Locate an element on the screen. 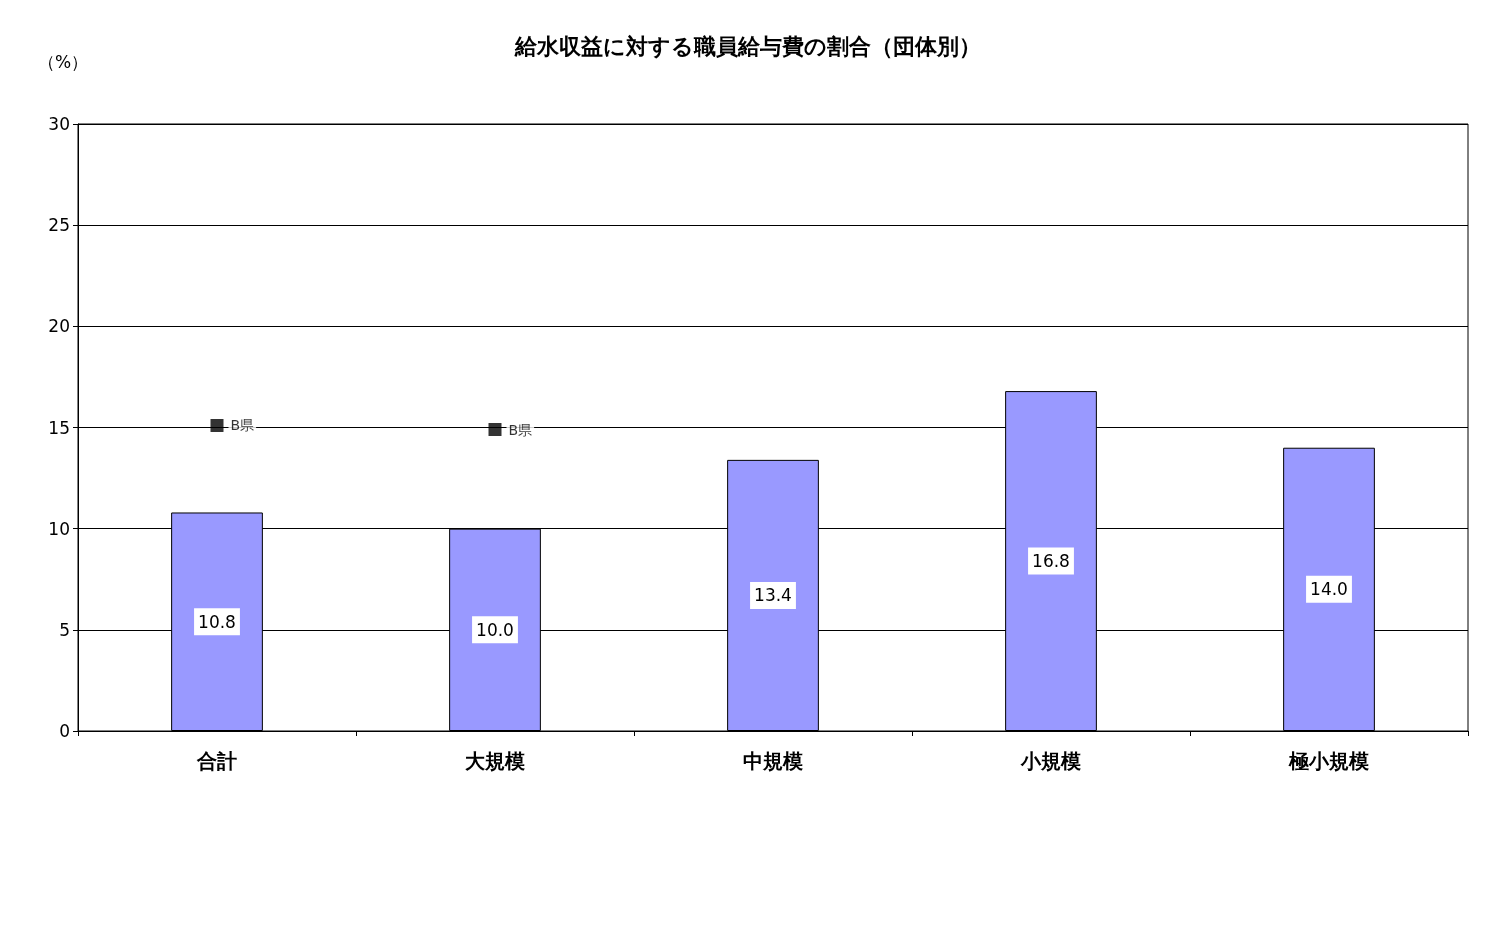 This screenshot has width=1499, height=926. y-tick-label: 5 is located at coordinates (64, 629).